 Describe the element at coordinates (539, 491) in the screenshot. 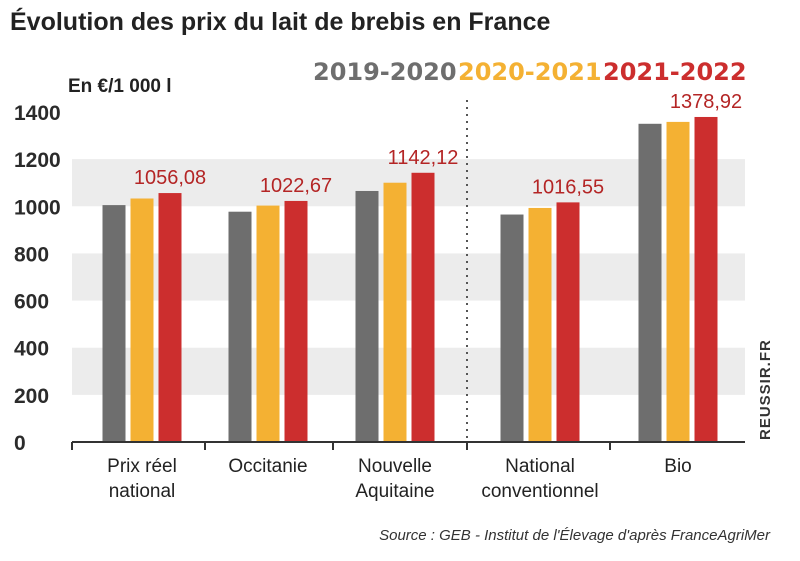

I see `x-tick-label: conventionnel` at that location.